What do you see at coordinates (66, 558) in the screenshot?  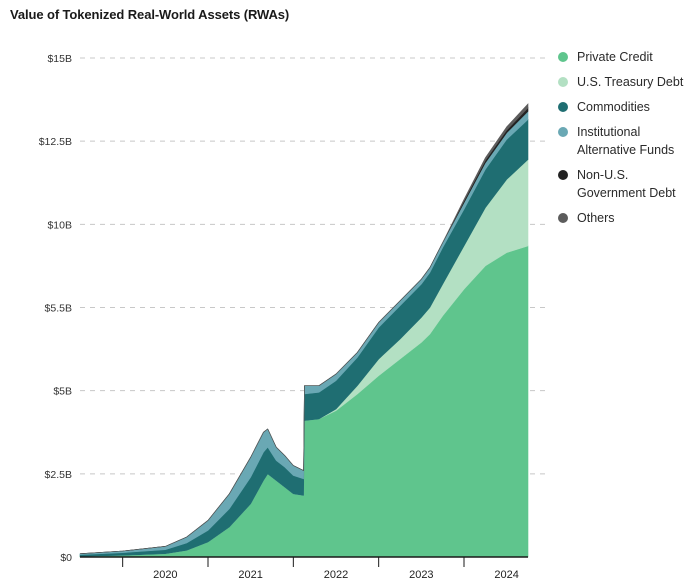 I see `y-tick-label: $0` at bounding box center [66, 558].